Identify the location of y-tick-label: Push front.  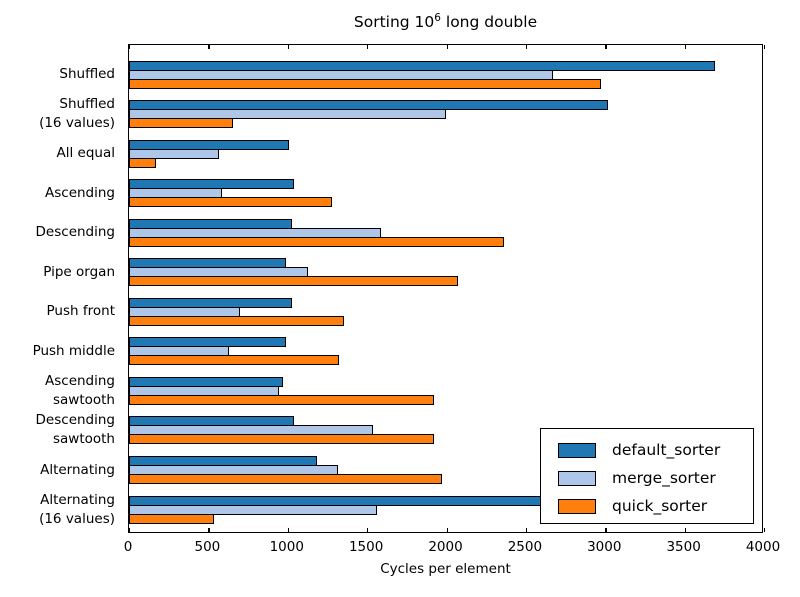
(80, 311).